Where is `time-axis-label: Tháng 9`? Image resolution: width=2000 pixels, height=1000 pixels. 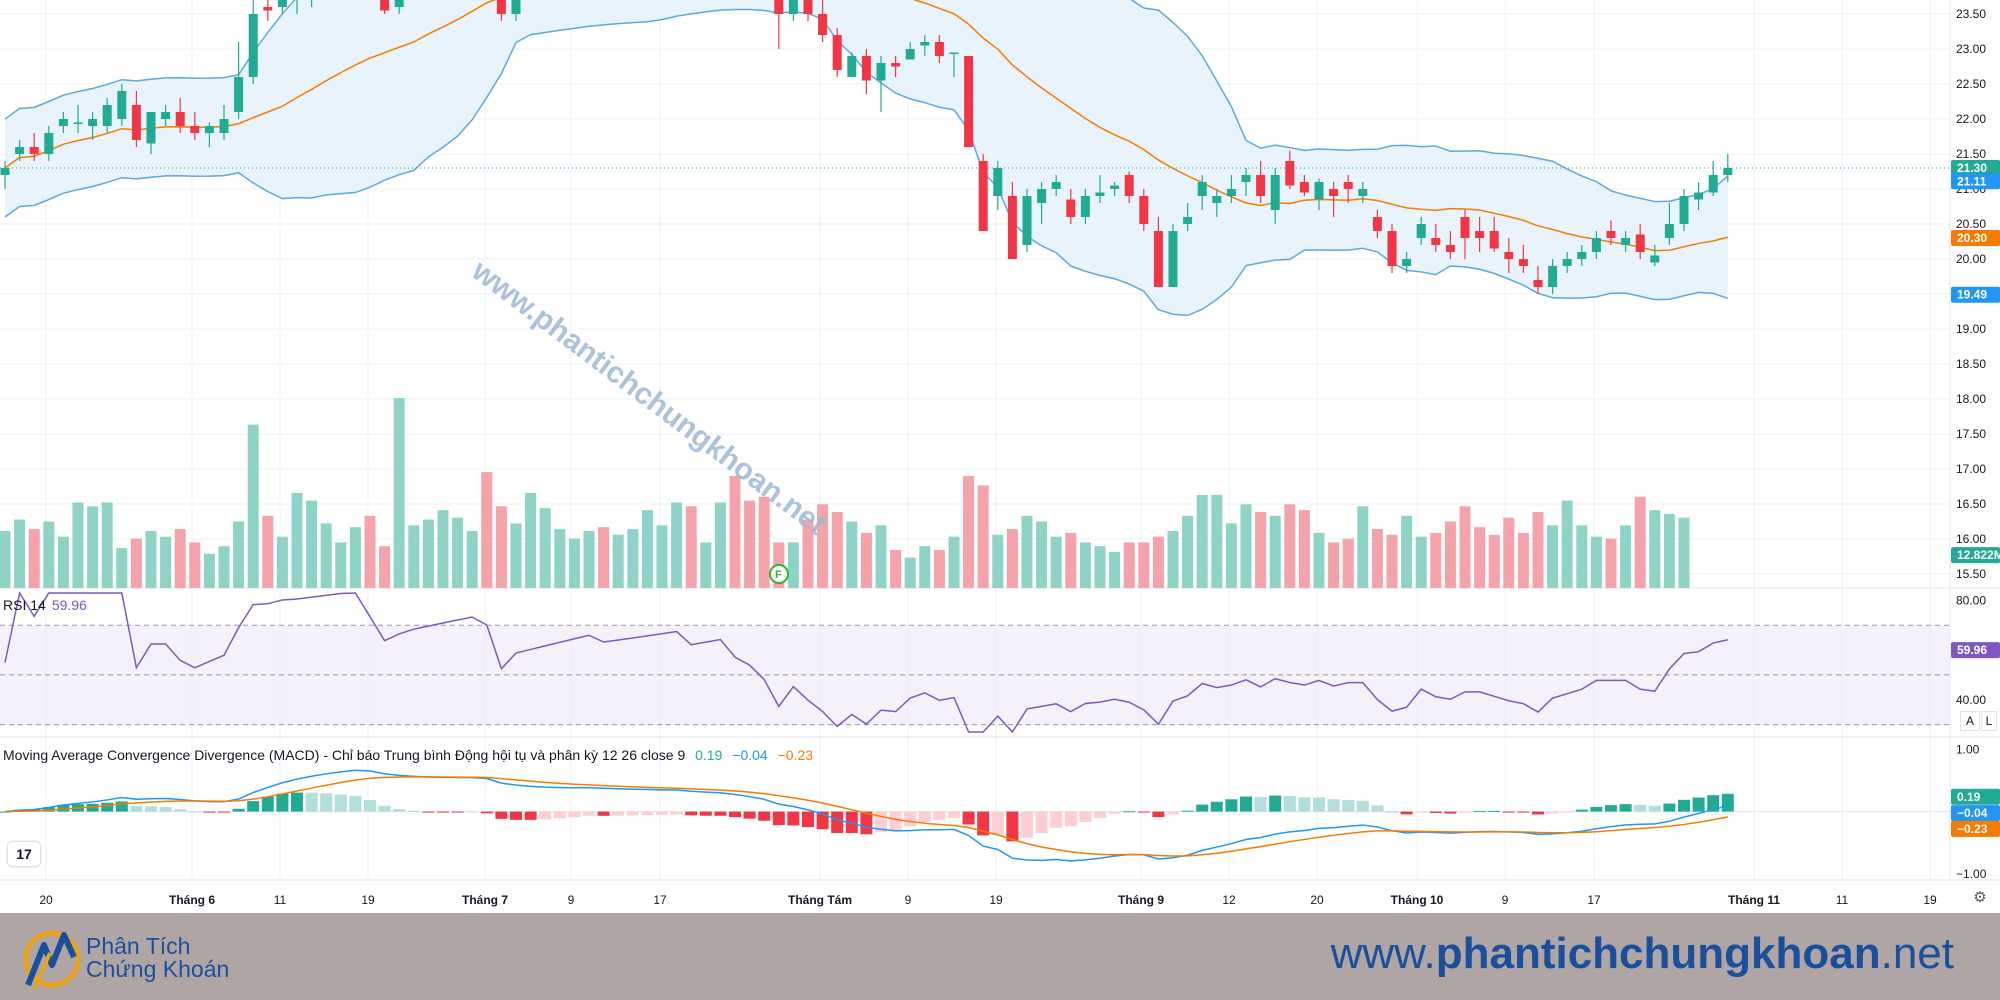
time-axis-label: Tháng 9 is located at coordinates (1141, 900).